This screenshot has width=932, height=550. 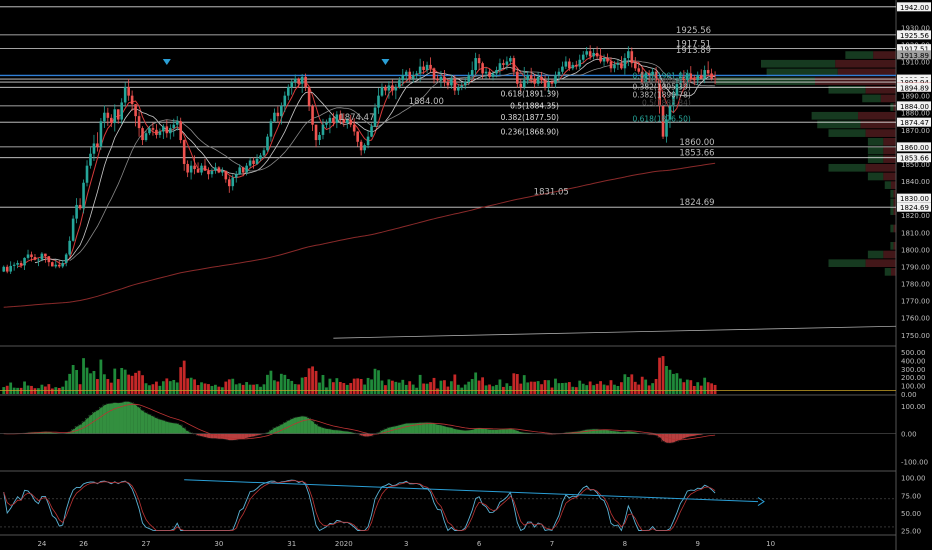 What do you see at coordinates (426, 102) in the screenshot?
I see `level-label: 1884.00` at bounding box center [426, 102].